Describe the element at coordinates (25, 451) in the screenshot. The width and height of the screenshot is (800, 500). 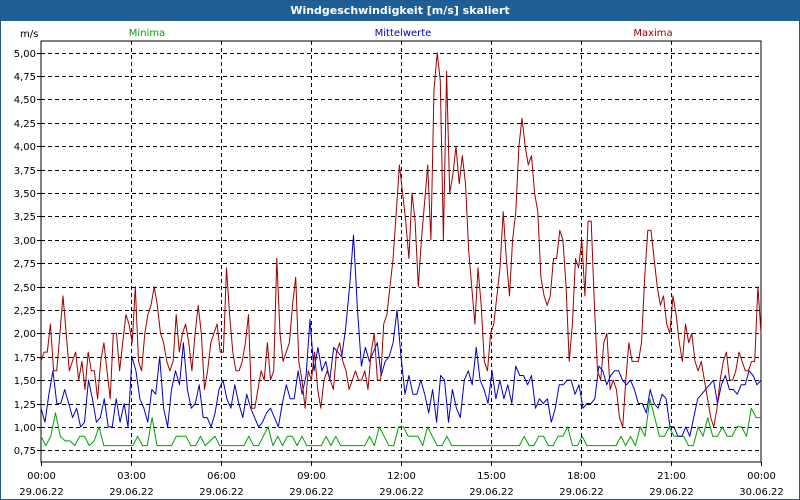
I see `y-tick-label: 0,75` at that location.